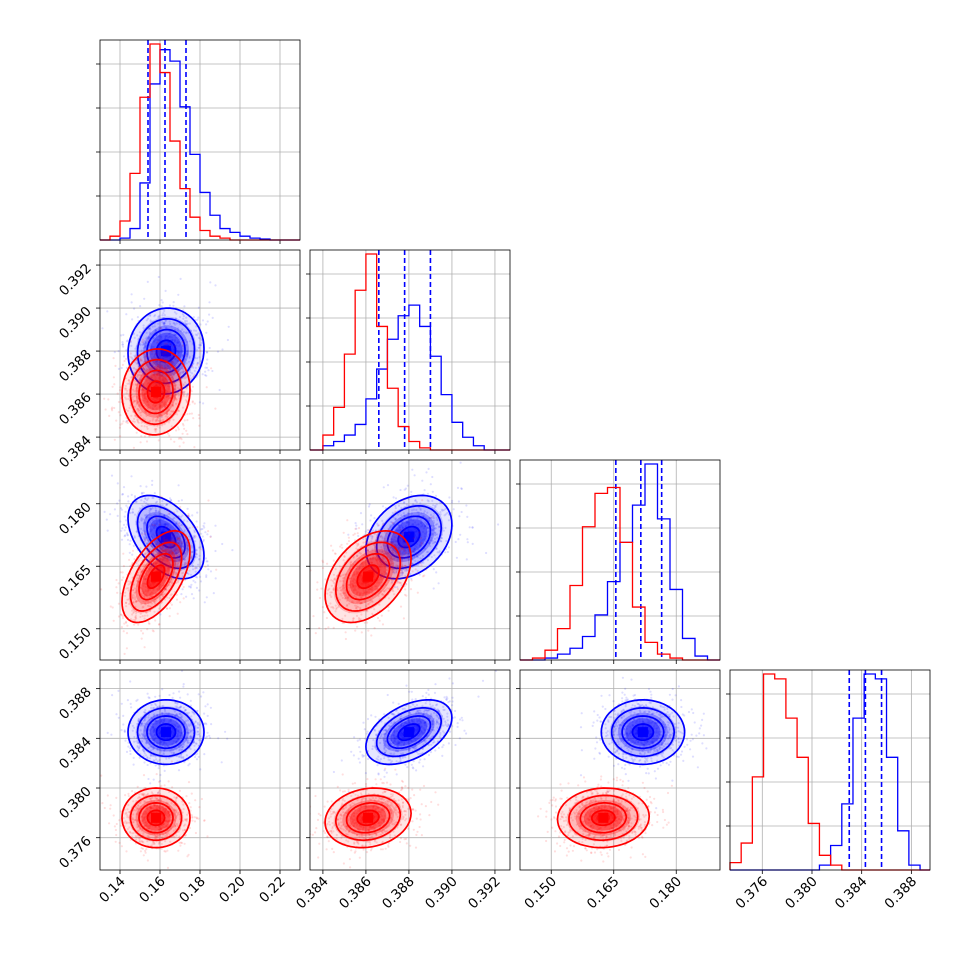  What do you see at coordinates (164, 770) in the screenshot?
I see `panel-plot-area` at bounding box center [164, 770].